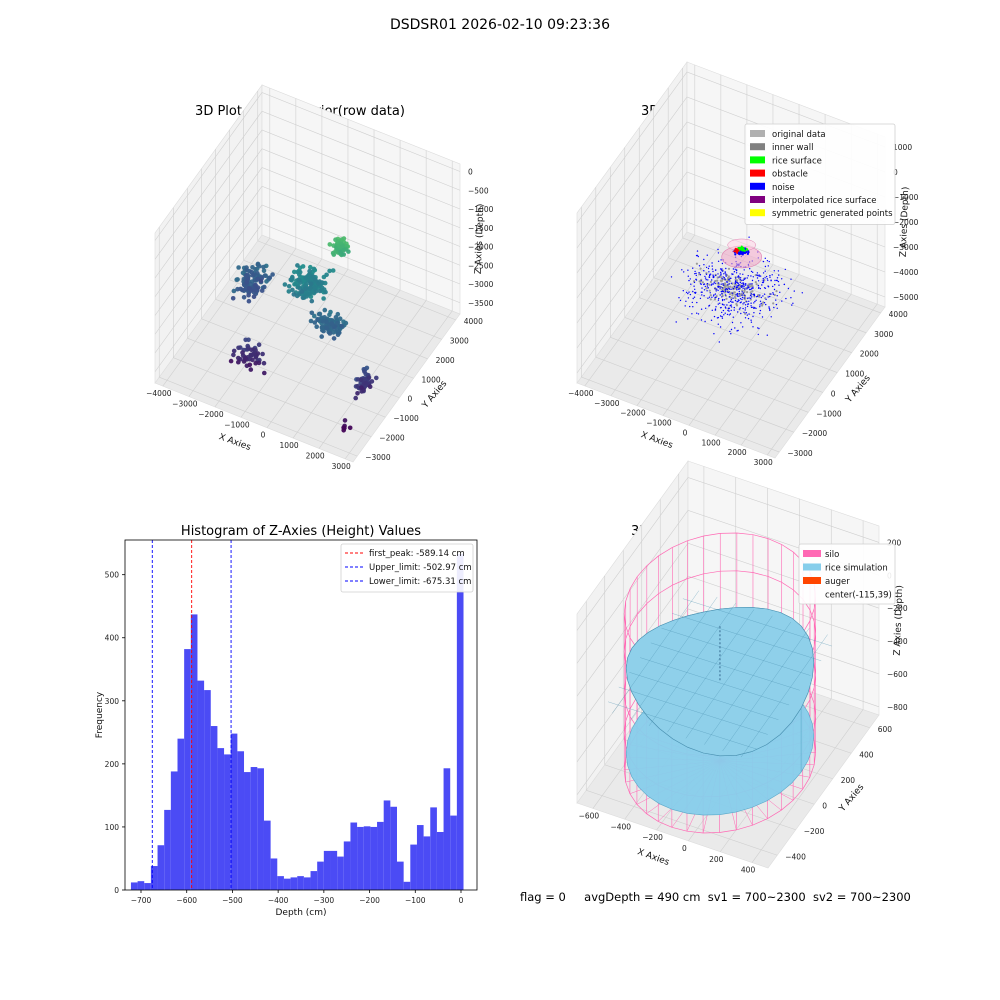  Describe the element at coordinates (481, 265) in the screenshot. I see `p1-ztick-5: −2500` at that location.